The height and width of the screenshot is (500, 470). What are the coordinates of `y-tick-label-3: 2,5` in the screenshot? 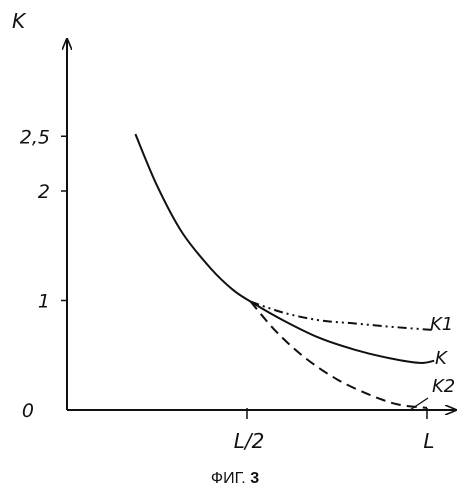 It's located at (35, 137).